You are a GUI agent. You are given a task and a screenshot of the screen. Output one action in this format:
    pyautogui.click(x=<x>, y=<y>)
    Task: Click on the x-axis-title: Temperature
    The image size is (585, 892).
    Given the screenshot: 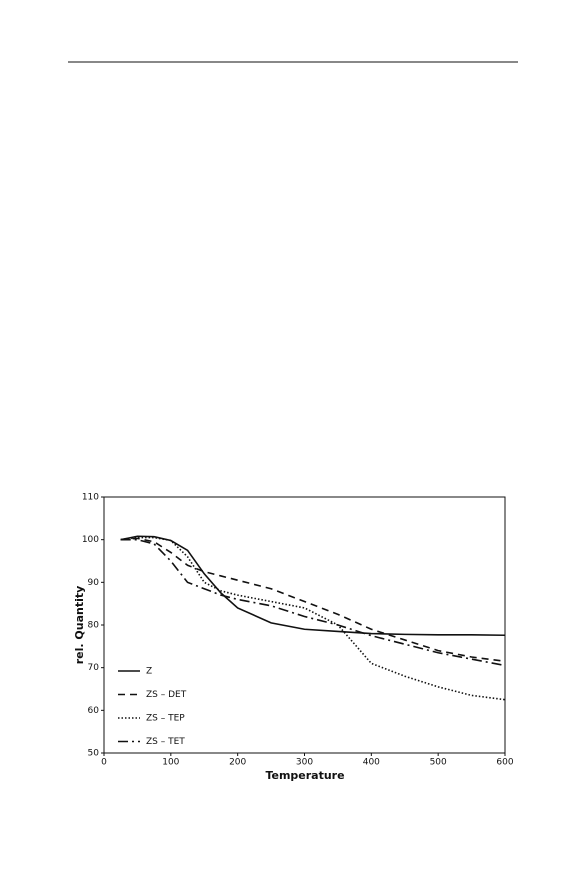 What is the action you would take?
    pyautogui.click(x=304, y=775)
    